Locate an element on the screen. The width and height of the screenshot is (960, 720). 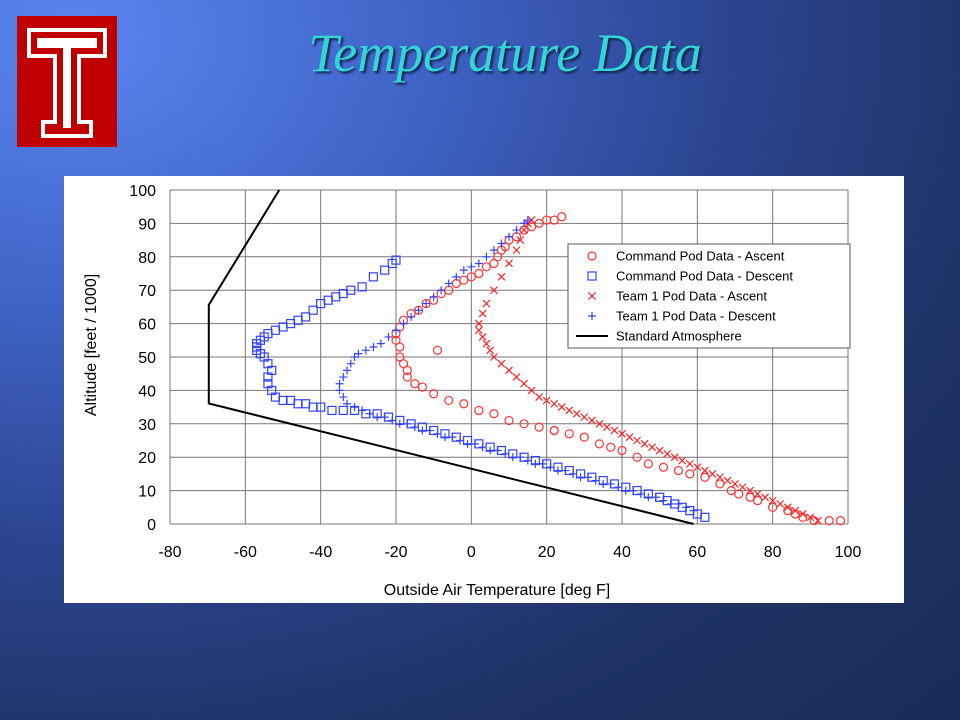
legend-swatch-command-pod-data-descent is located at coordinates (592, 276).